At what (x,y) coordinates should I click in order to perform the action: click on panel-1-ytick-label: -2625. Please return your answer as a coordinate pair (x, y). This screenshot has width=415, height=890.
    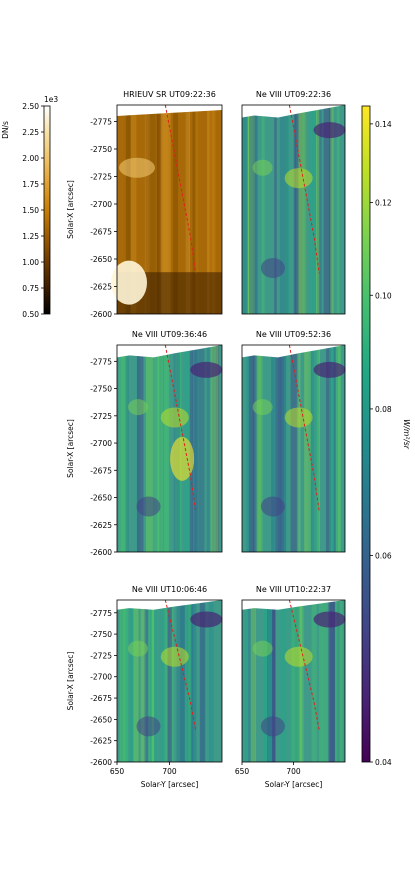
    Looking at the image, I should click on (101, 287).